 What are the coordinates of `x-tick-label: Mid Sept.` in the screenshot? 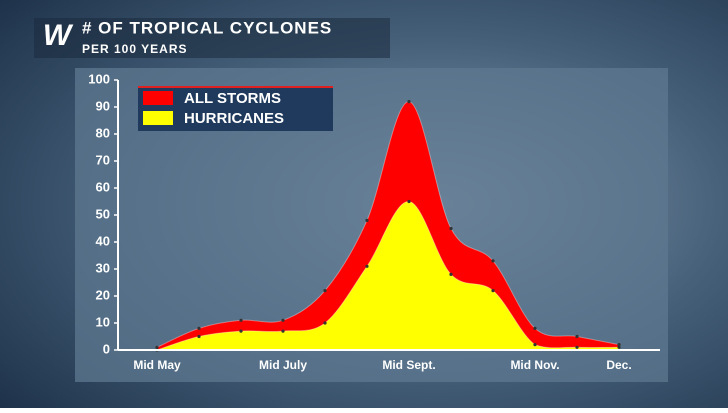 It's located at (408, 365).